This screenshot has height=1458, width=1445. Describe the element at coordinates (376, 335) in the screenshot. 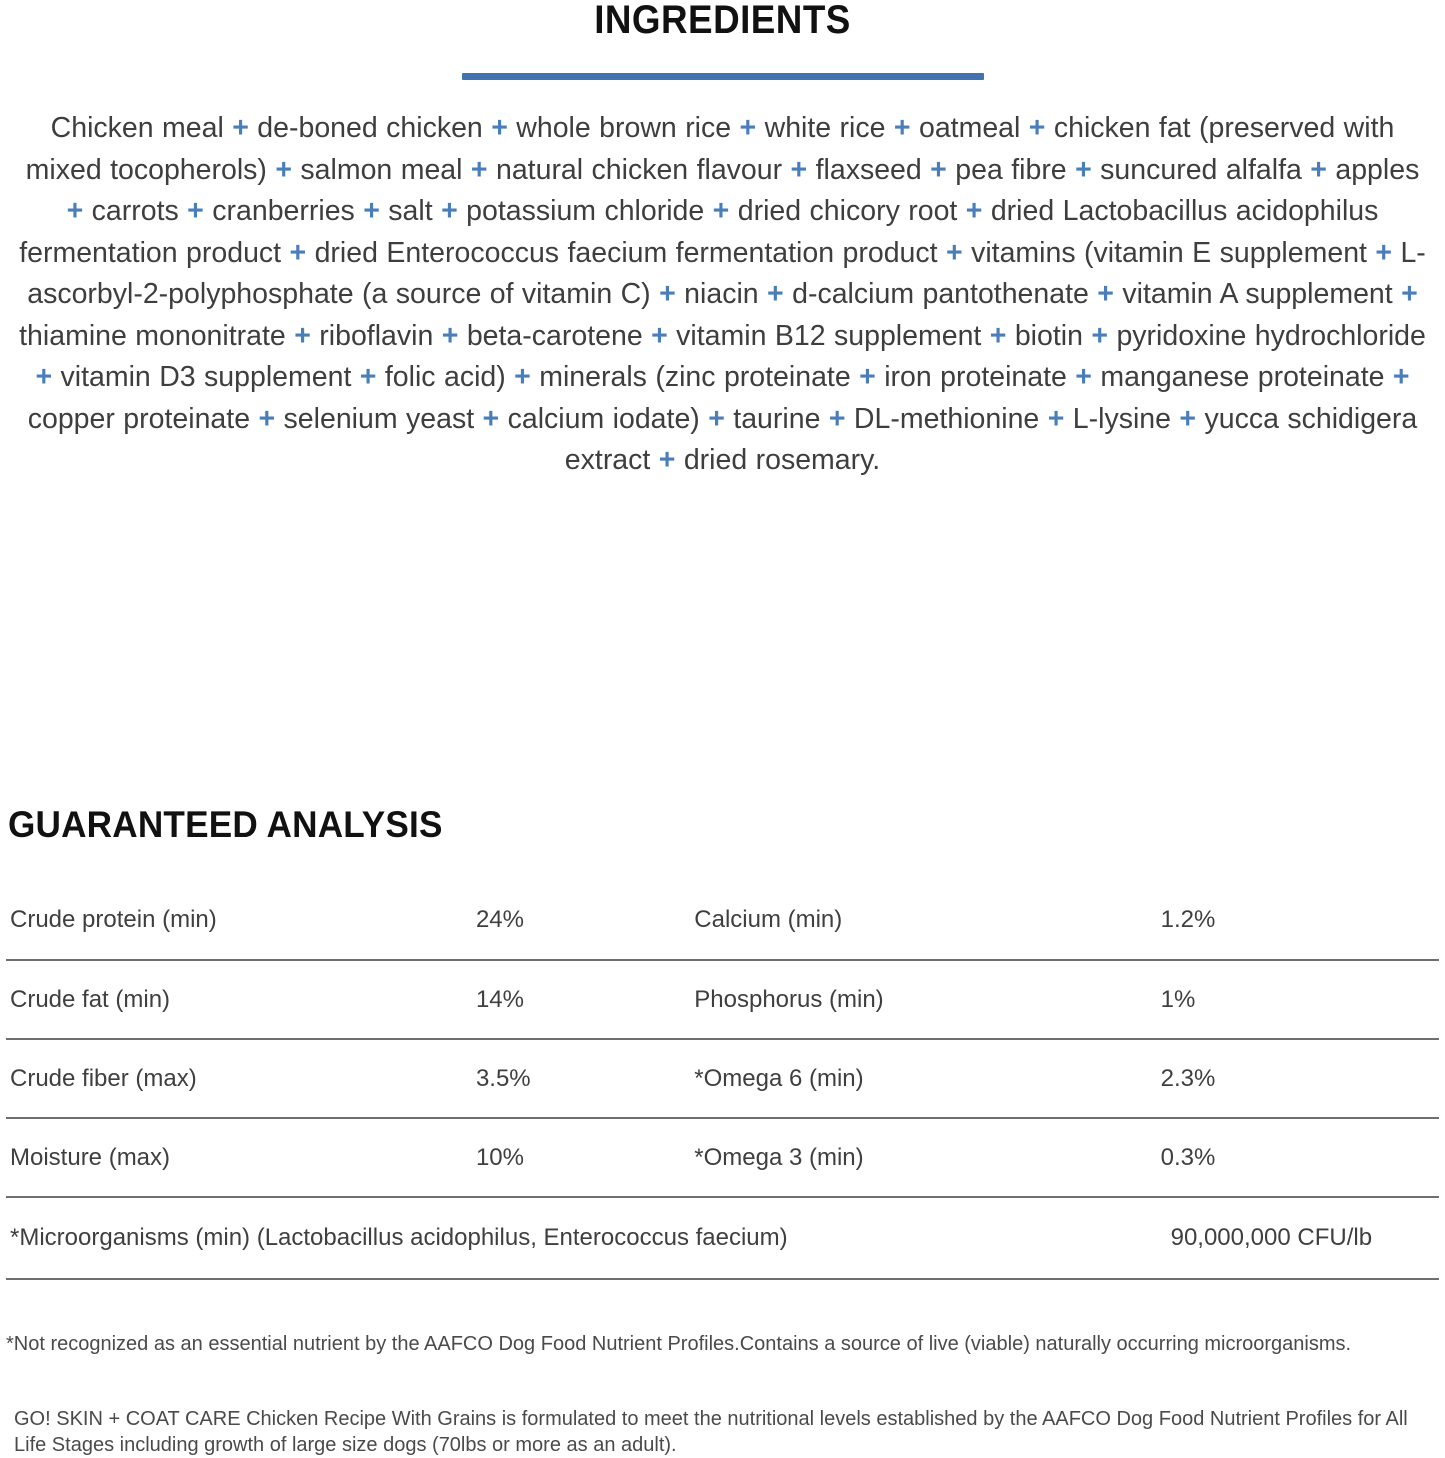

I see `ingredient-item: riboflavin` at that location.